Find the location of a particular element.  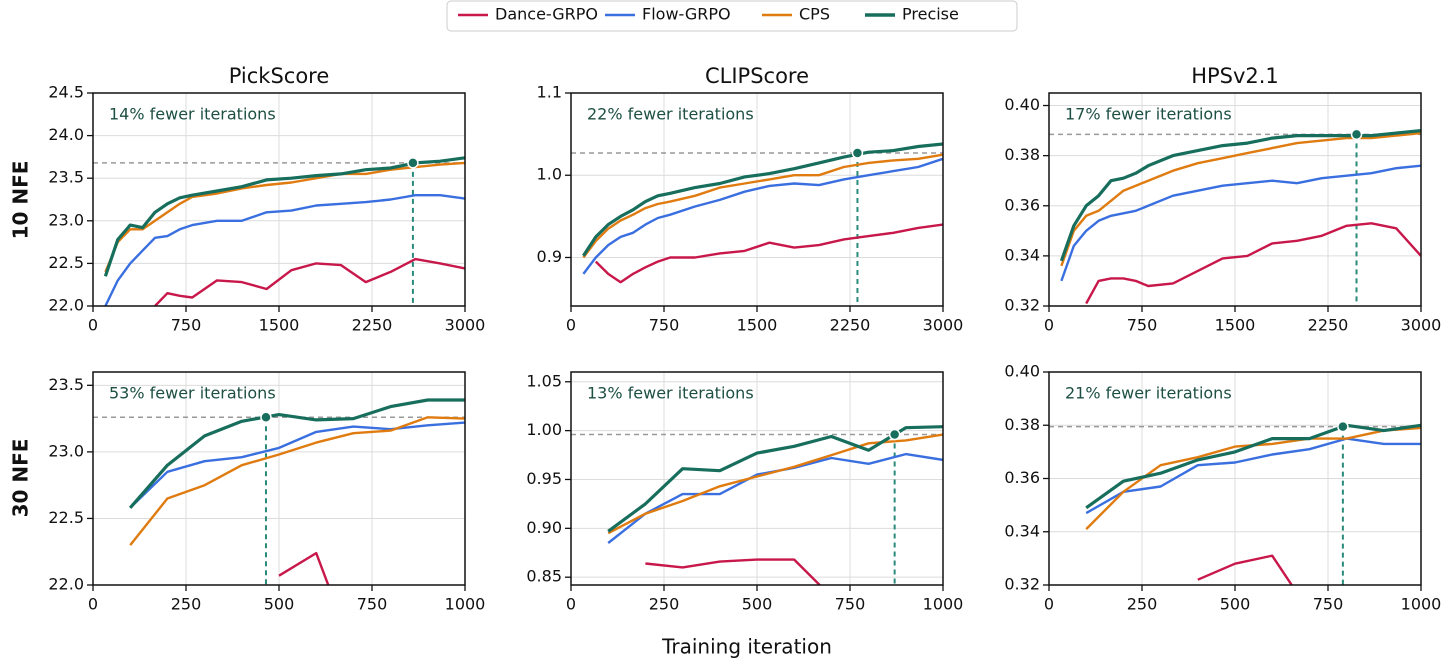

annotation: 14% fewer iterations is located at coordinates (192, 114).